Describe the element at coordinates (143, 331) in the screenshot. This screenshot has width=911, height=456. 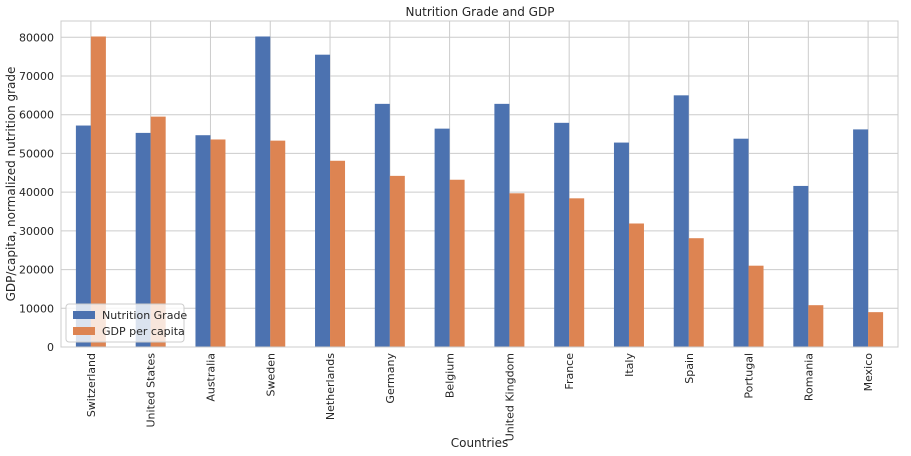
I see `legend-label: GDP per capita` at that location.